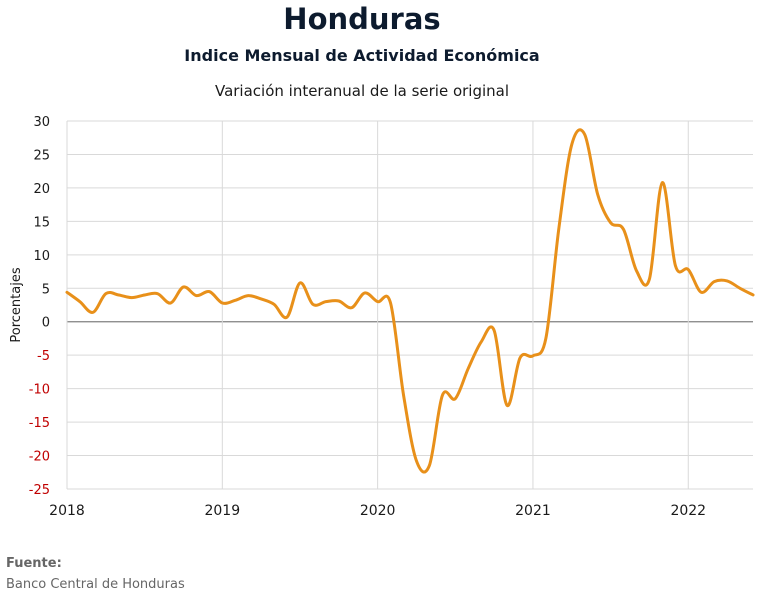  I want to click on source-label: Fuente:, so click(34, 563).